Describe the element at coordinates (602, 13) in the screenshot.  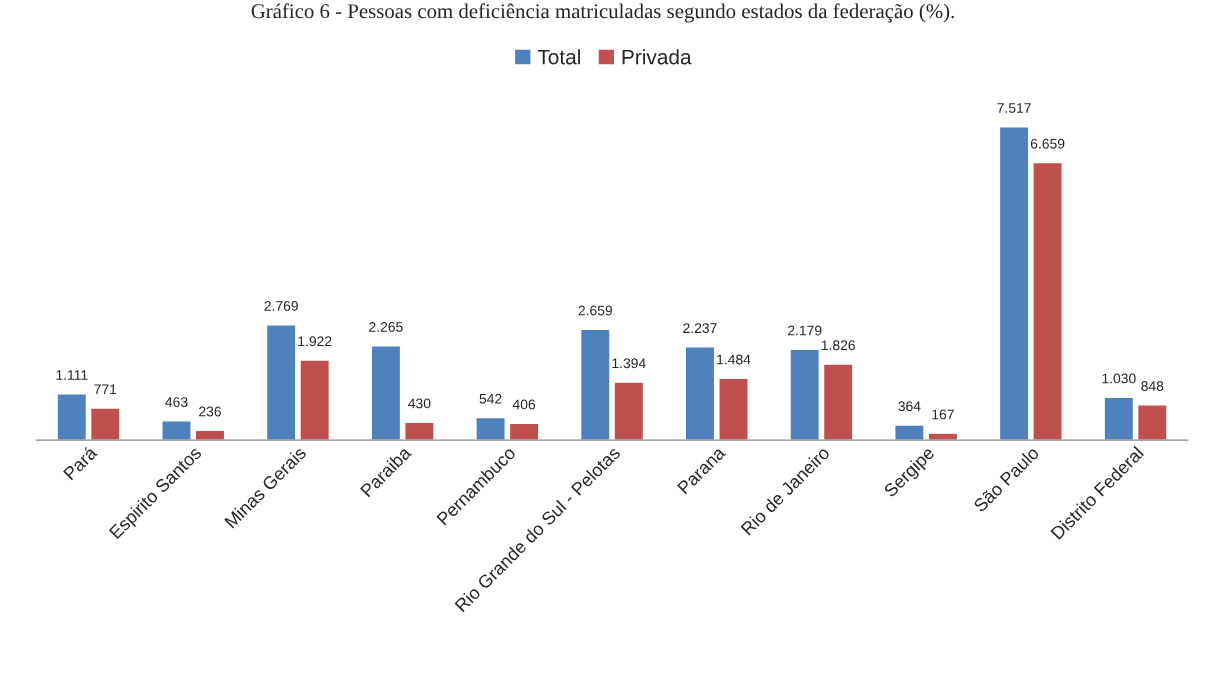
I see `chart-title: Gráfico 6 - Pessoas com deficiência matriculadas segundo estados da federação (%).` at that location.